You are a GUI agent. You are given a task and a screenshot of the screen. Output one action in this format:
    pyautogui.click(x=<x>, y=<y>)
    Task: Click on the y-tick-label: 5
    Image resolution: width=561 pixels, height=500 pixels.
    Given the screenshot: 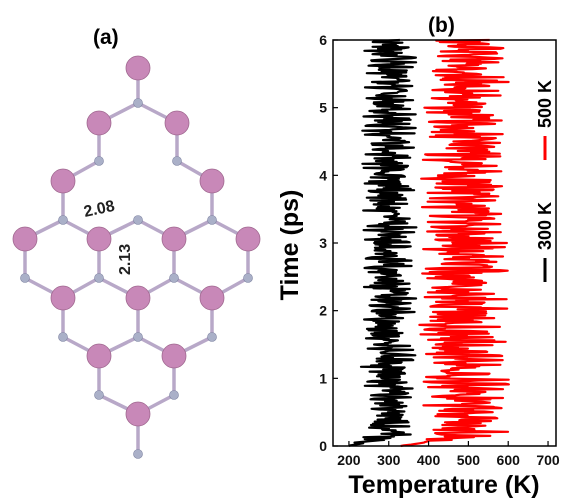 What is the action you would take?
    pyautogui.click(x=323, y=108)
    